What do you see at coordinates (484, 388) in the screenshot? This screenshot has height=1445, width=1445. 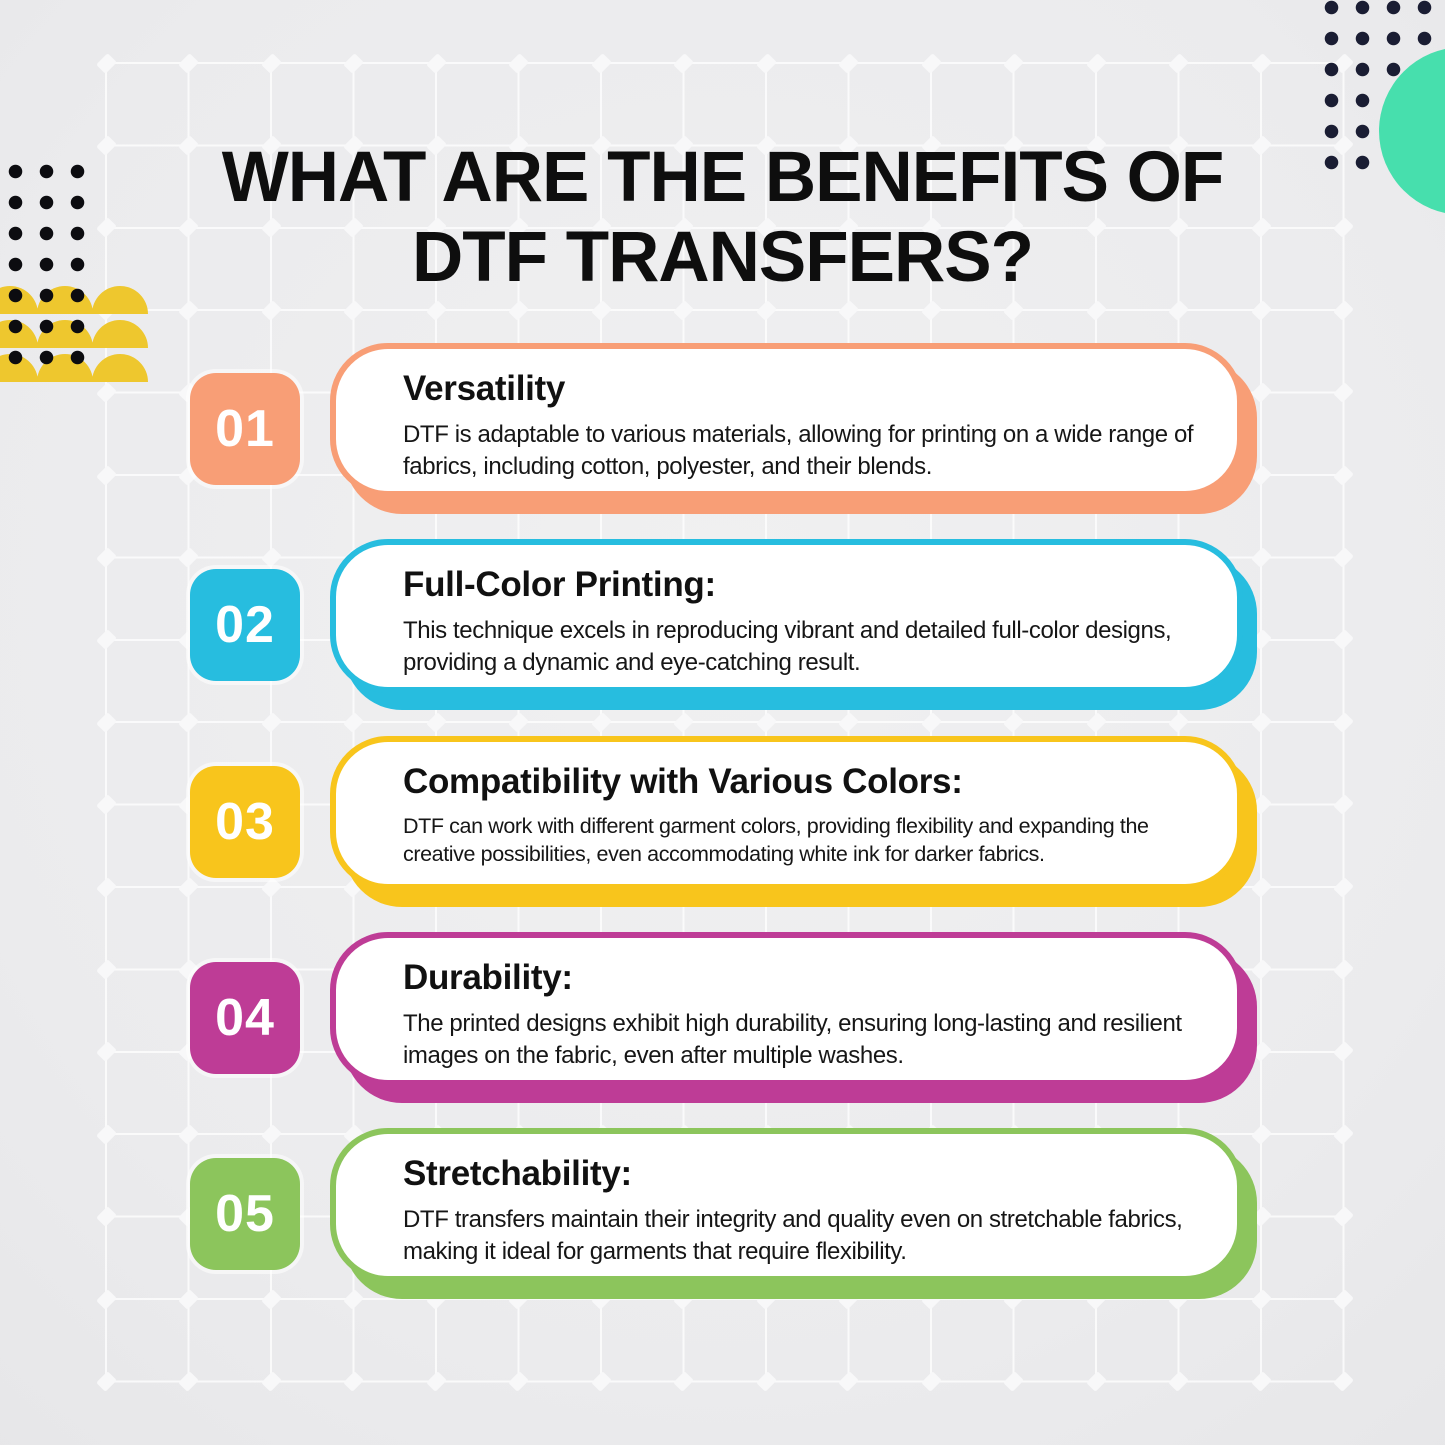 I see `benefit-title: Versatility` at bounding box center [484, 388].